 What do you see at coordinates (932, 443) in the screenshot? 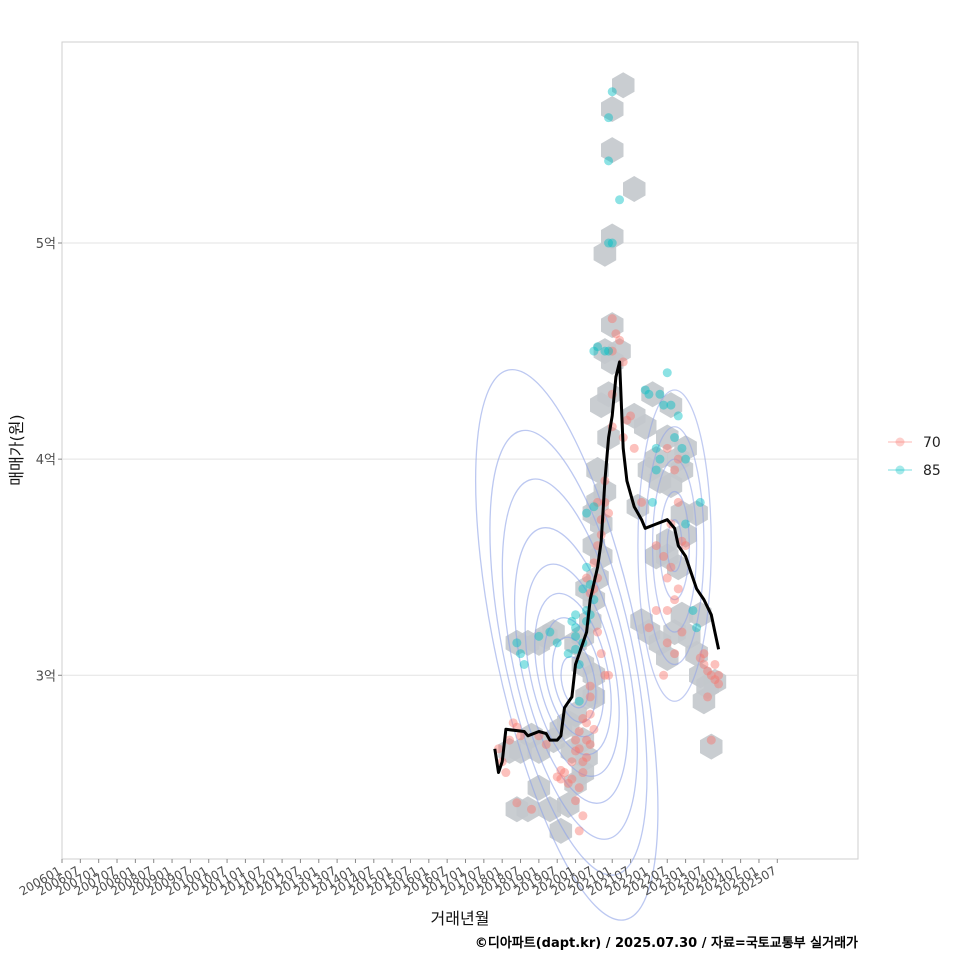
I see `legend-label-70: 70` at bounding box center [932, 443].